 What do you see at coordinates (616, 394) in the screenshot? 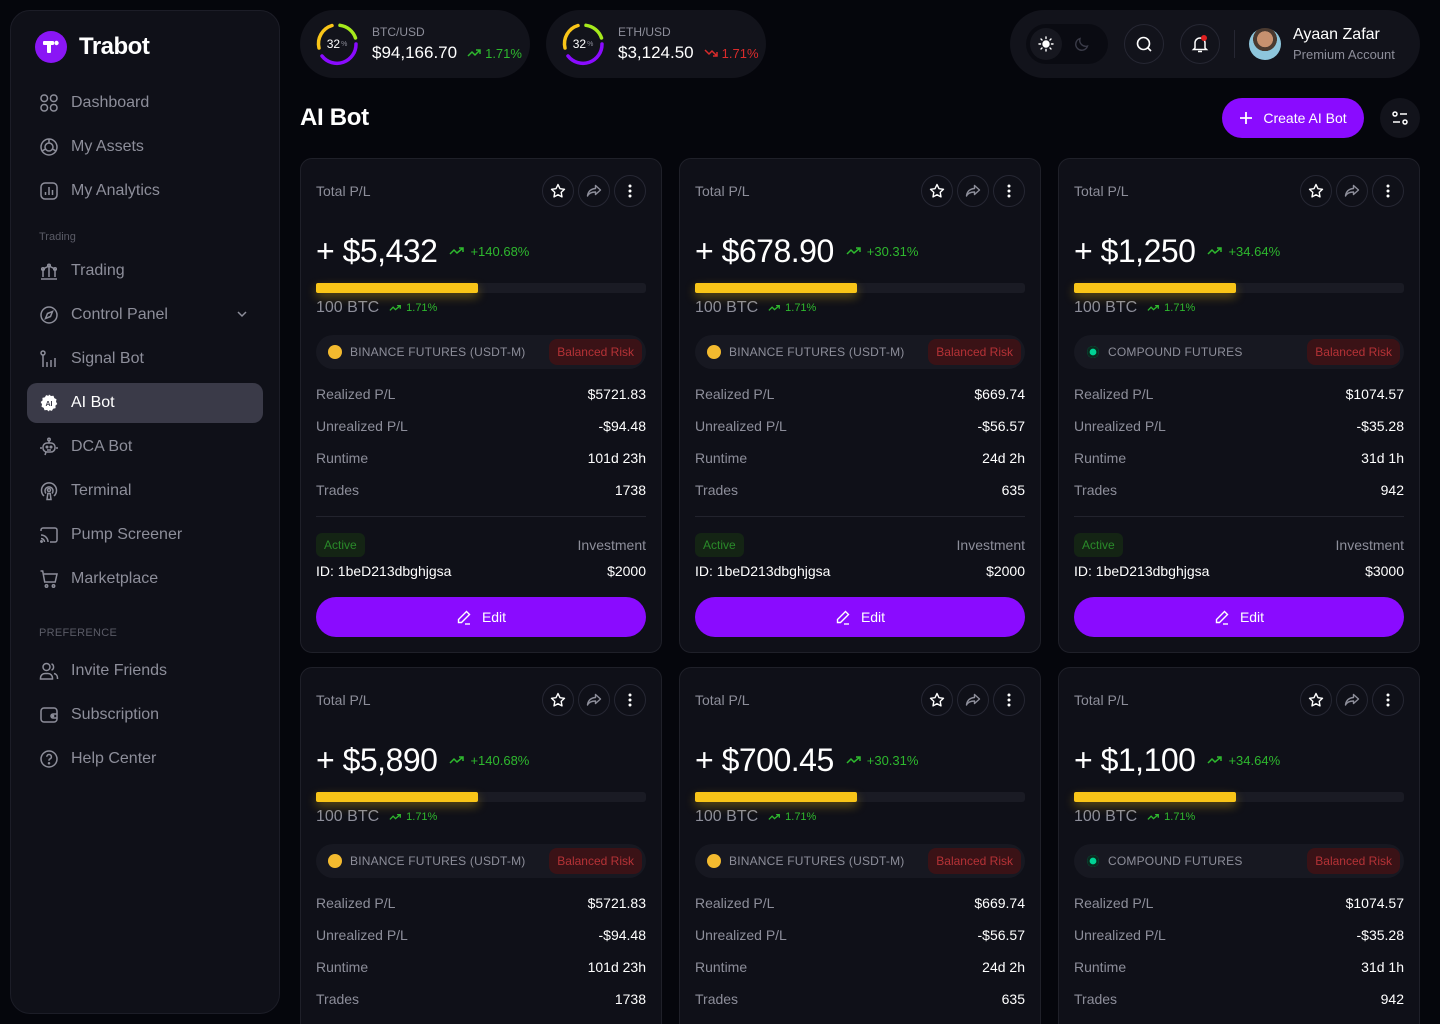
I see `stat-value: $5721.83` at bounding box center [616, 394].